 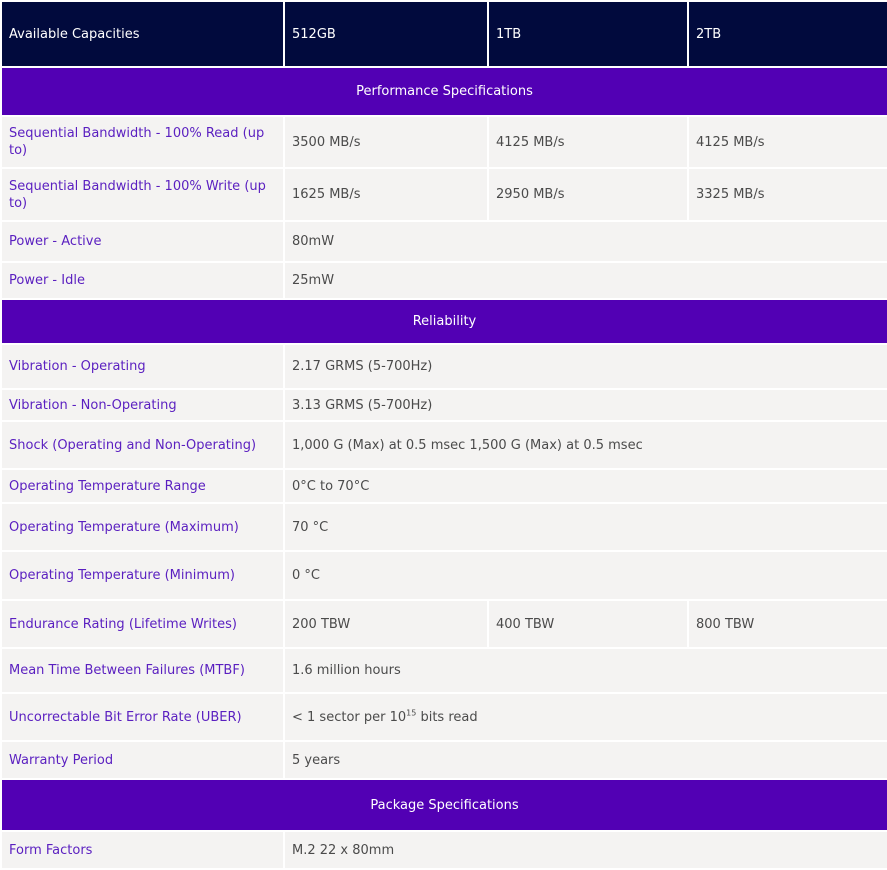 What do you see at coordinates (142, 717) in the screenshot?
I see `row-label: Uncorrectable Bit Error Rate (UBER)` at bounding box center [142, 717].